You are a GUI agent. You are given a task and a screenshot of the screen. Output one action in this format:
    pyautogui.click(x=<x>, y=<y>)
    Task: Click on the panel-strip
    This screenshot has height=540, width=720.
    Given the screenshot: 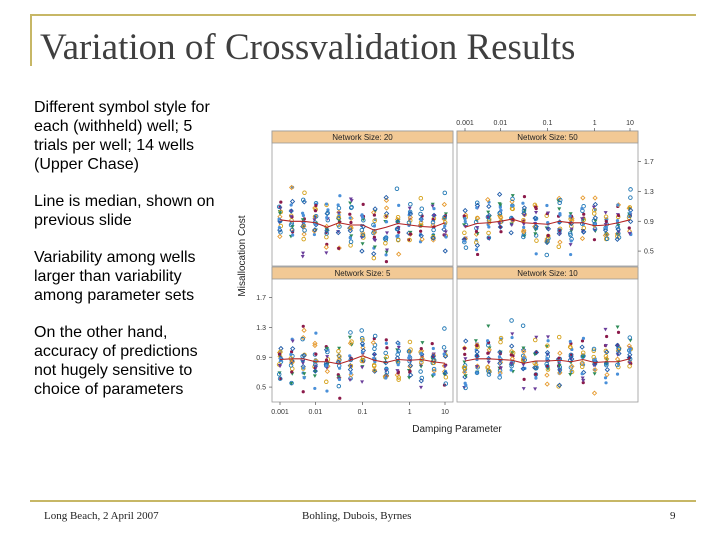 What is the action you would take?
    pyautogui.click(x=362, y=137)
    